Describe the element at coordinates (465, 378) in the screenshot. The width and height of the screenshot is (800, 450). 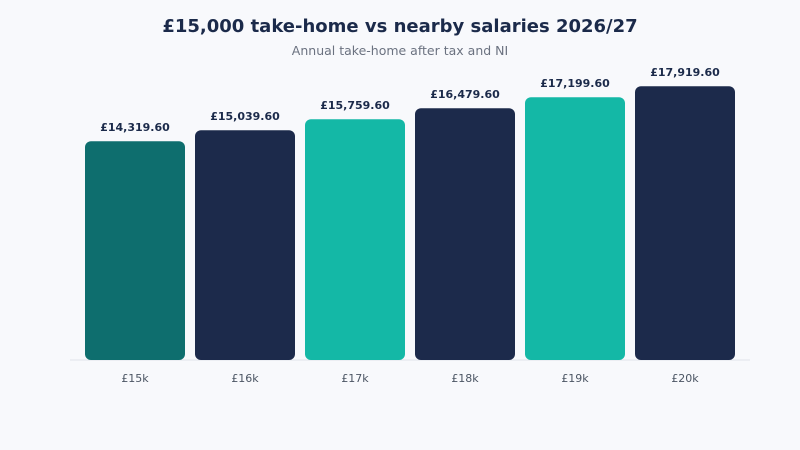
I see `x-tick-label-3: £18k` at that location.